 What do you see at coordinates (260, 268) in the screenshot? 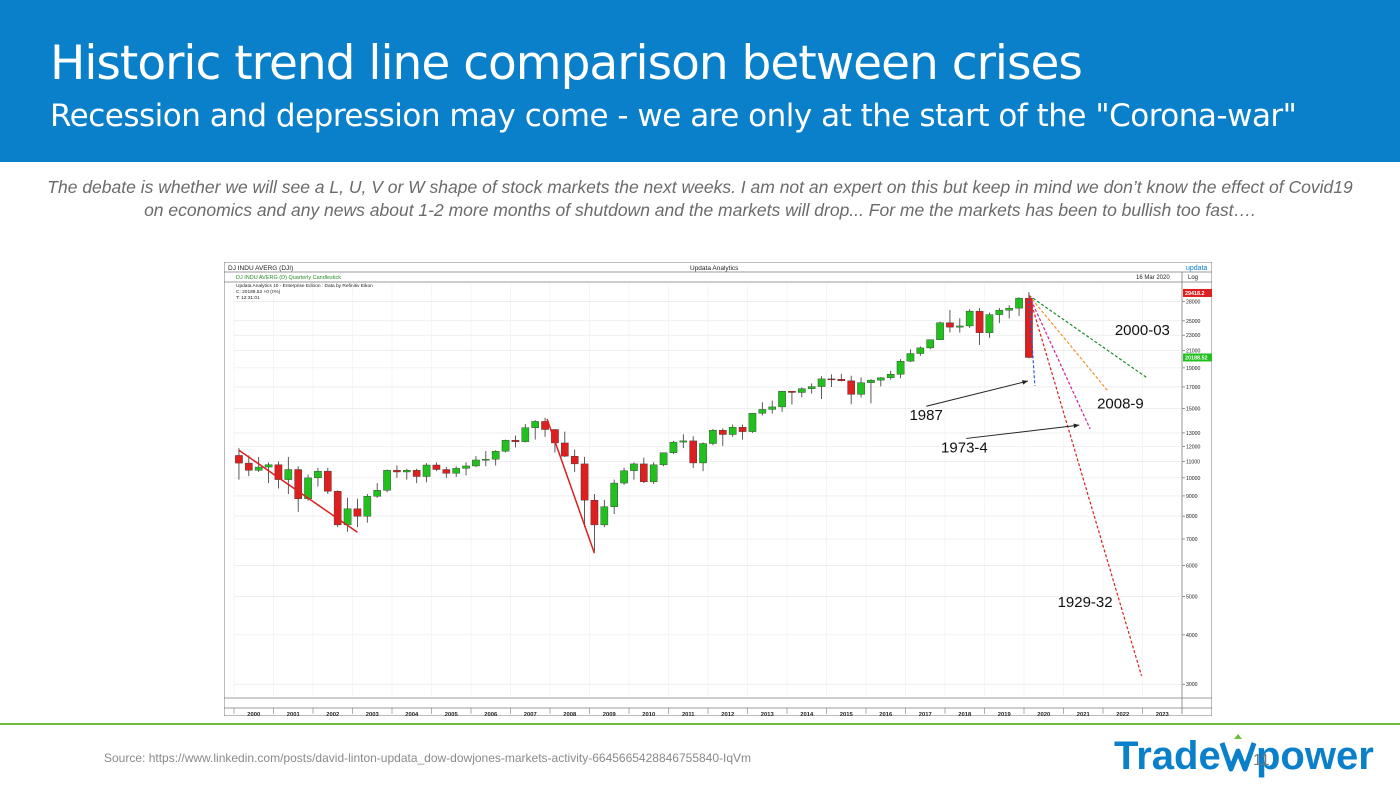
I see `chart-top-left-label: DJ INDU AVERG (DJI)` at bounding box center [260, 268].